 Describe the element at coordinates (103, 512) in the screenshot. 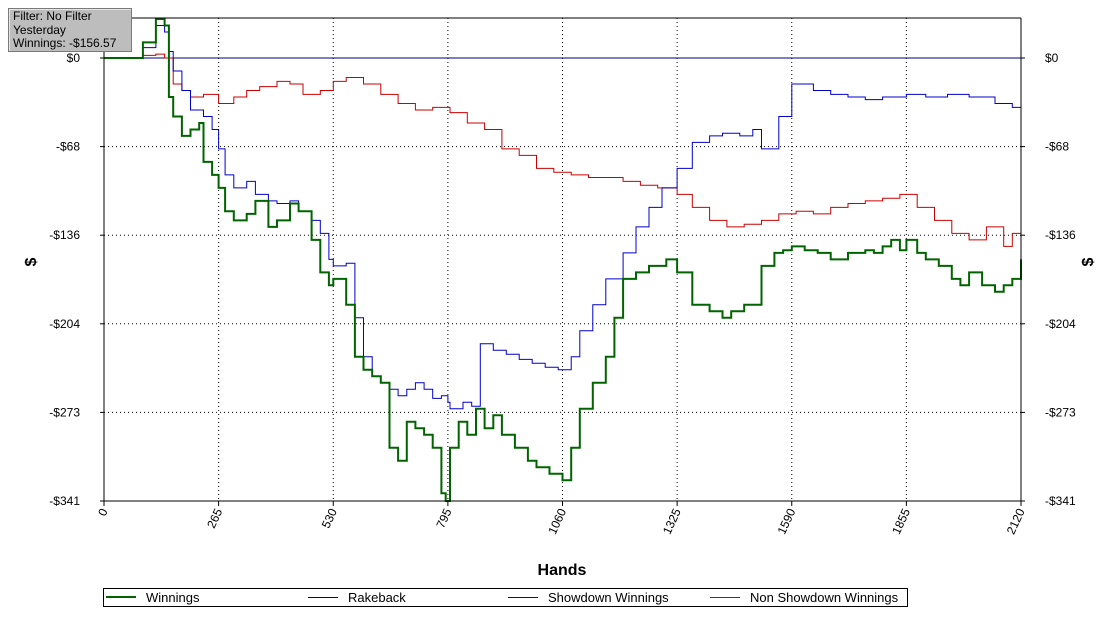

I see `x-tick-label: 0` at that location.